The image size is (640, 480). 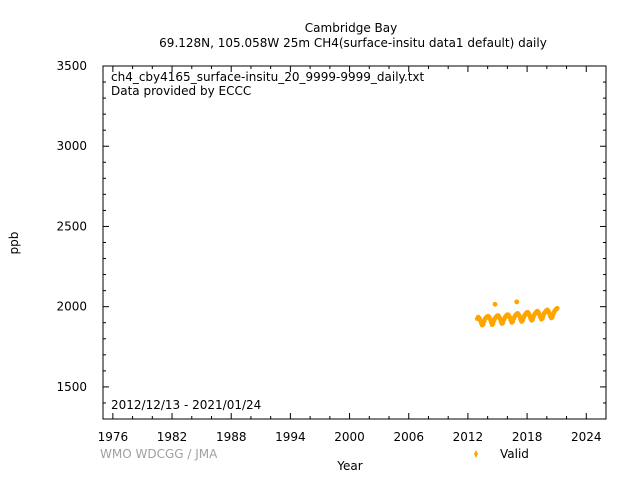 I want to click on y-tick-labels: 1500 2000 2500 3000 3500, so click(x=71, y=226).